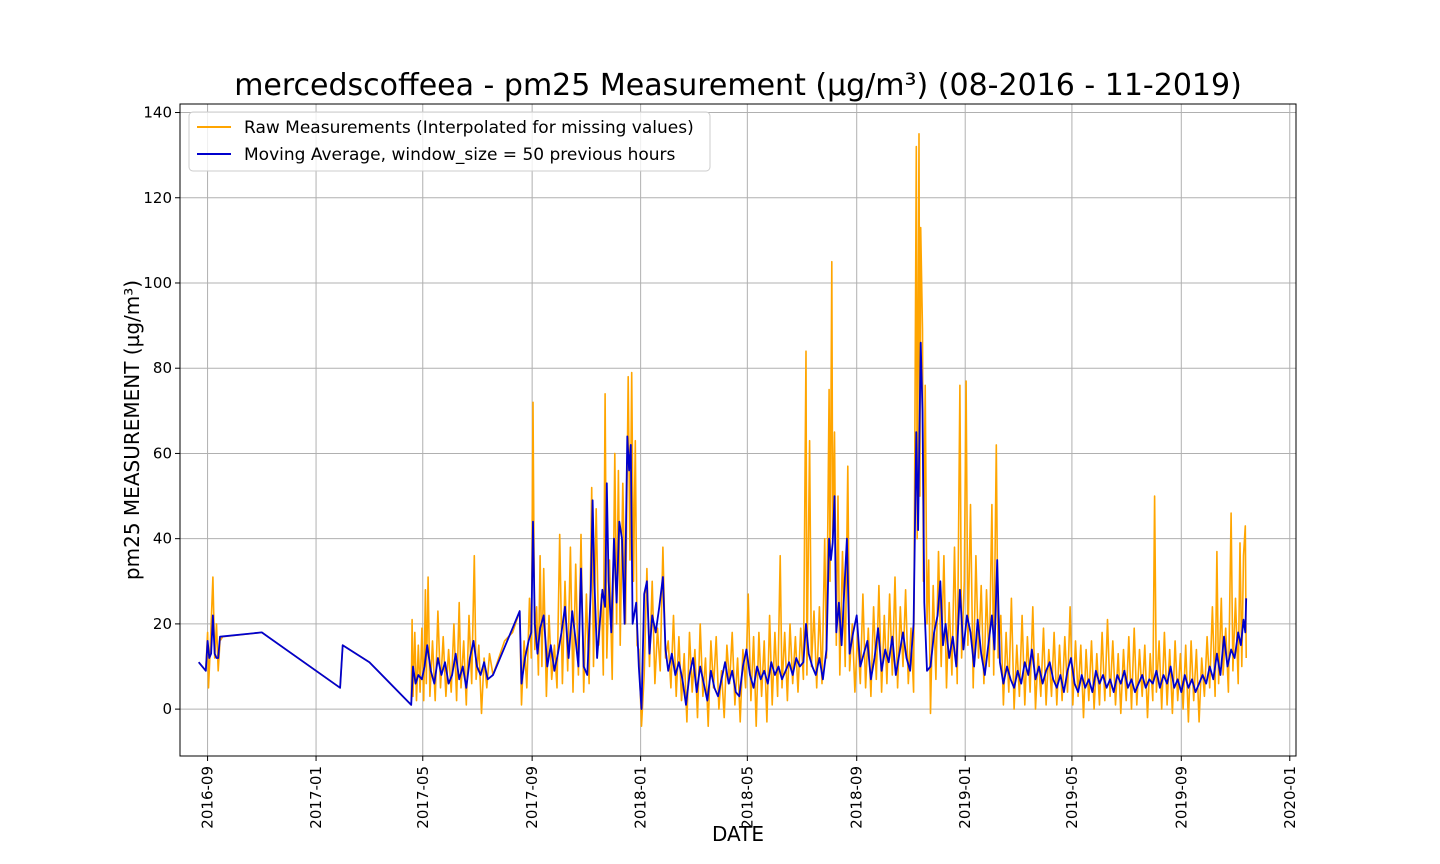  Describe the element at coordinates (157, 283) in the screenshot. I see `y-tick-label: 100` at that location.